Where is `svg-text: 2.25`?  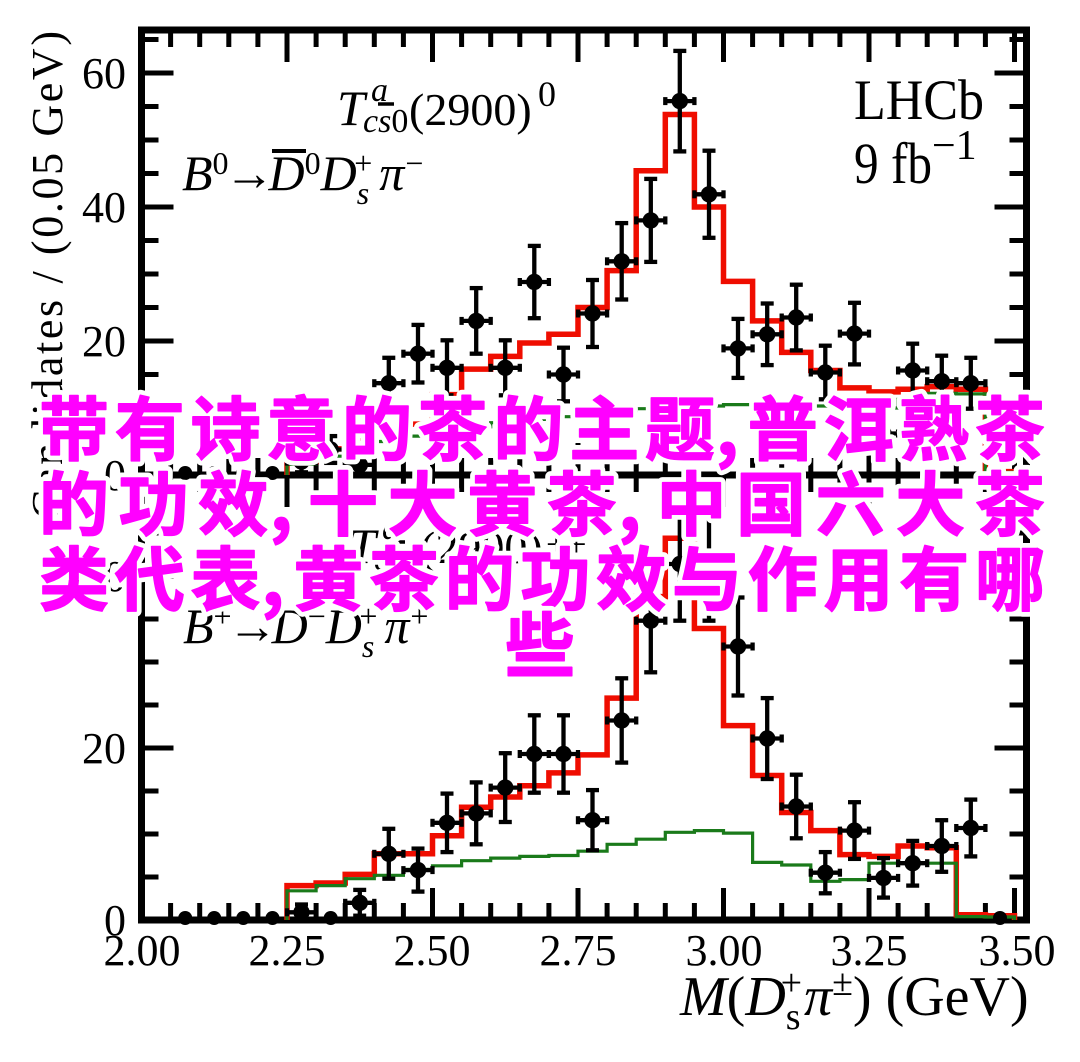 svg-text: 2.25 is located at coordinates (287, 950).